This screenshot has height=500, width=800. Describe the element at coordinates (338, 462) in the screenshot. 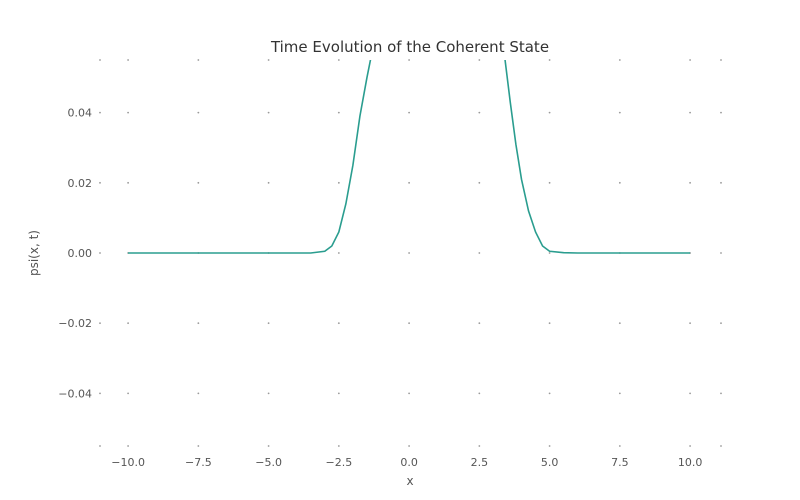

I see `x-tick-label: −2.5` at that location.